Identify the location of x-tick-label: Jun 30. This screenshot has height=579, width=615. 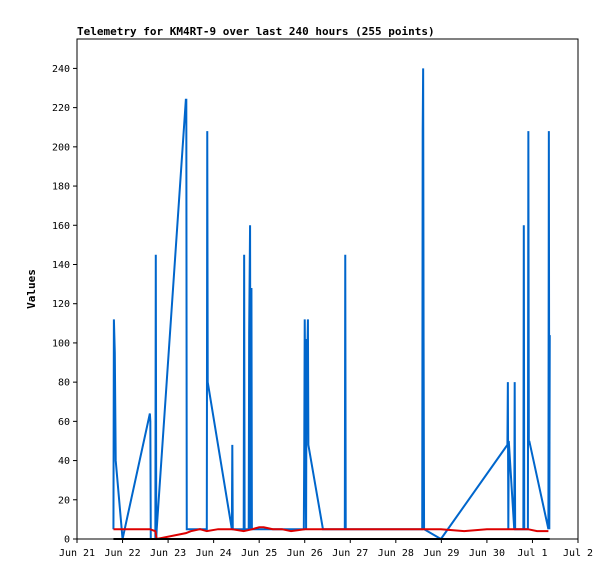
(487, 553).